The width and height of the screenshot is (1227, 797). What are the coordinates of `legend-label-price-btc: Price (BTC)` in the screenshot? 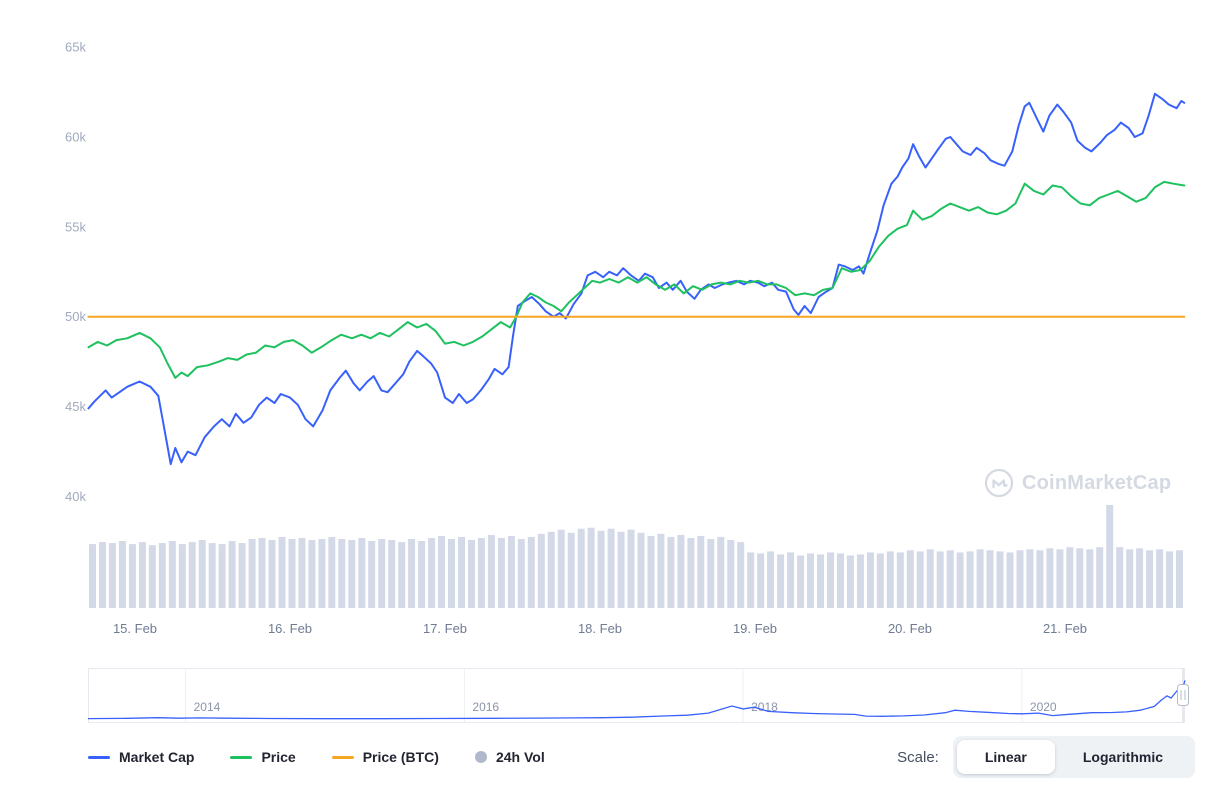 It's located at (400, 757).